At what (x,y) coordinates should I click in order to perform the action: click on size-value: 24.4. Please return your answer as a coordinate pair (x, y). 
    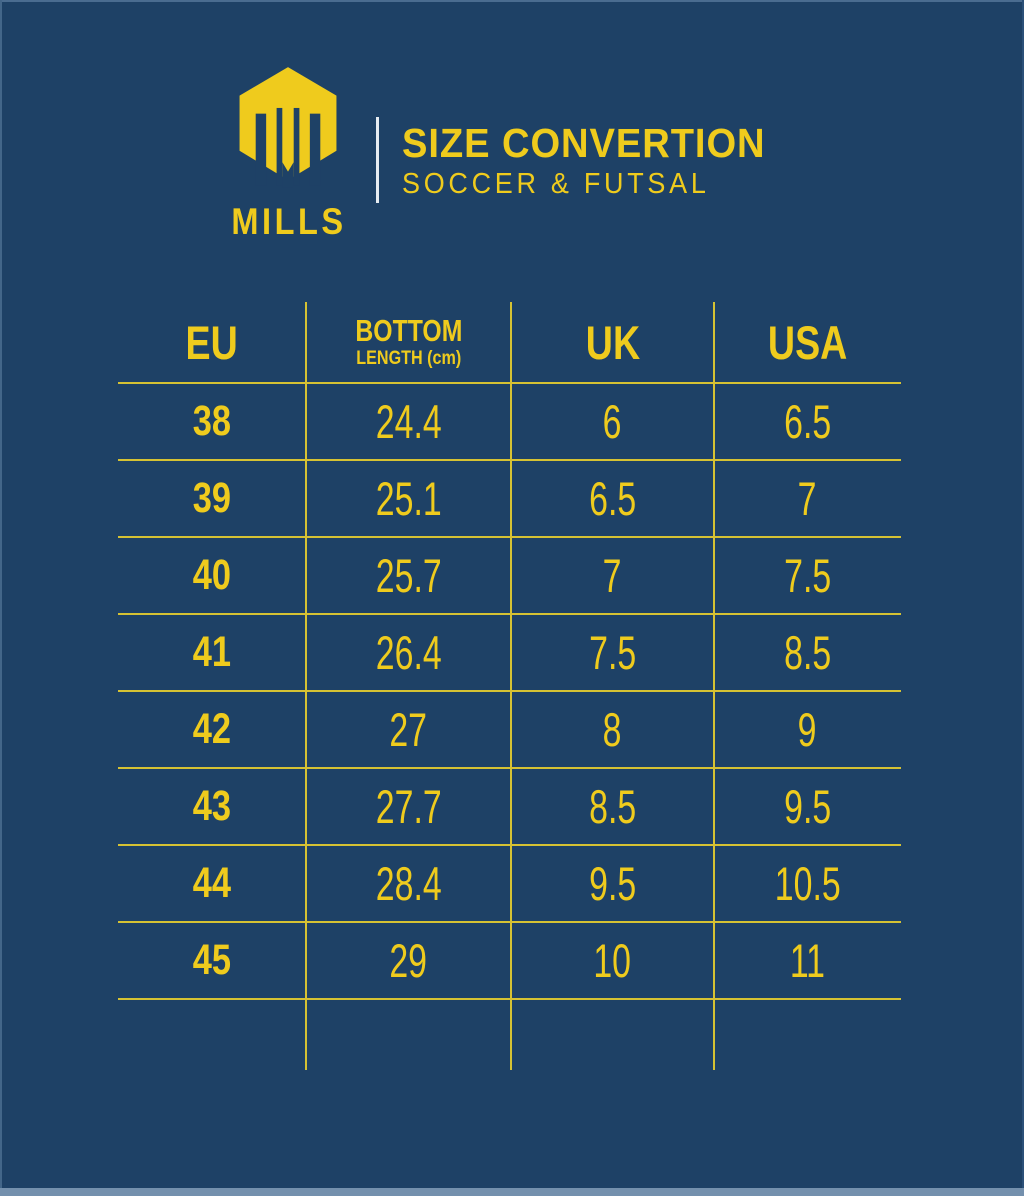
    Looking at the image, I should click on (408, 421).